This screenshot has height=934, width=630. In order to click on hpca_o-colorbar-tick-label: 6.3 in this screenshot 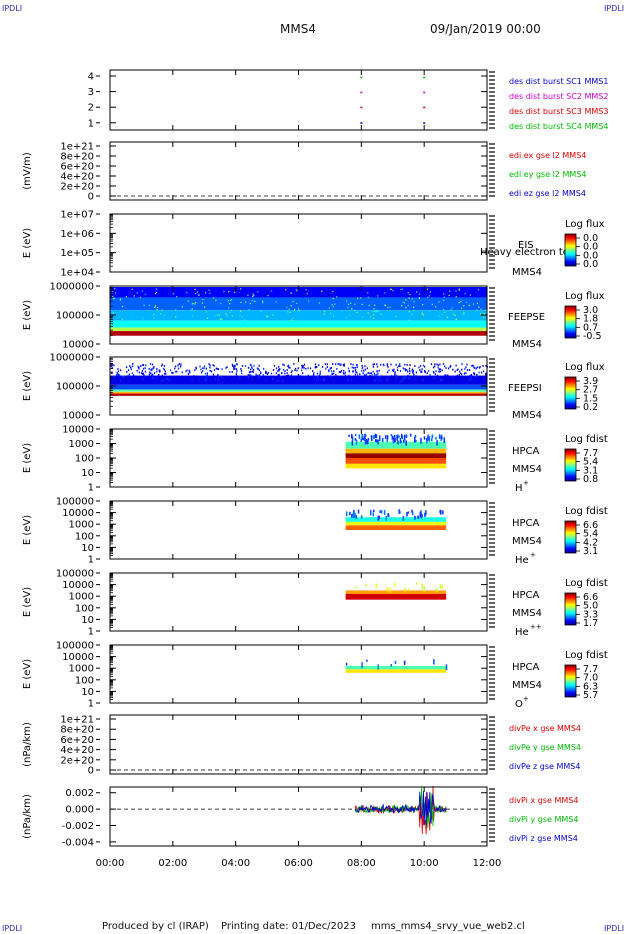, I will do `click(590, 686)`.